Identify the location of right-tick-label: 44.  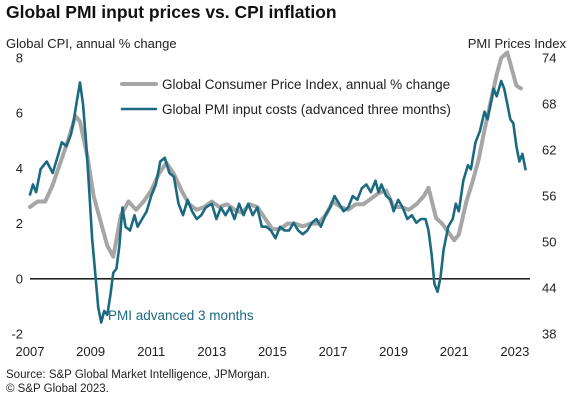
(549, 288).